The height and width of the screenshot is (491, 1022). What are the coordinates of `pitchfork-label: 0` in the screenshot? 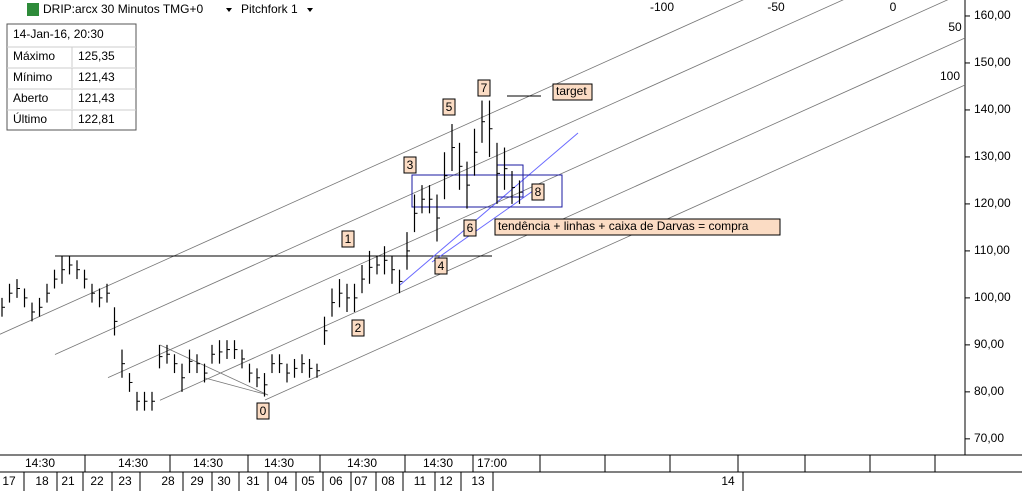 It's located at (893, 7).